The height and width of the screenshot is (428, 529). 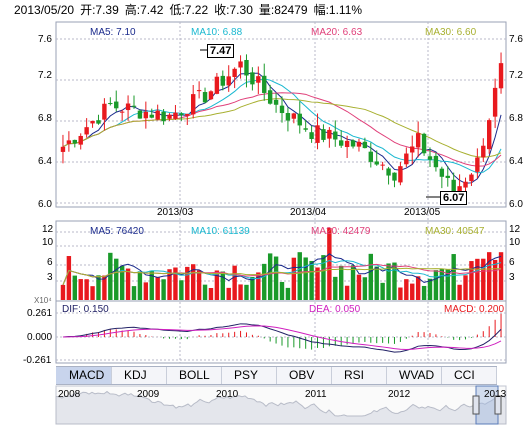 What do you see at coordinates (148, 394) in the screenshot?
I see `overview-year: 2009` at bounding box center [148, 394].